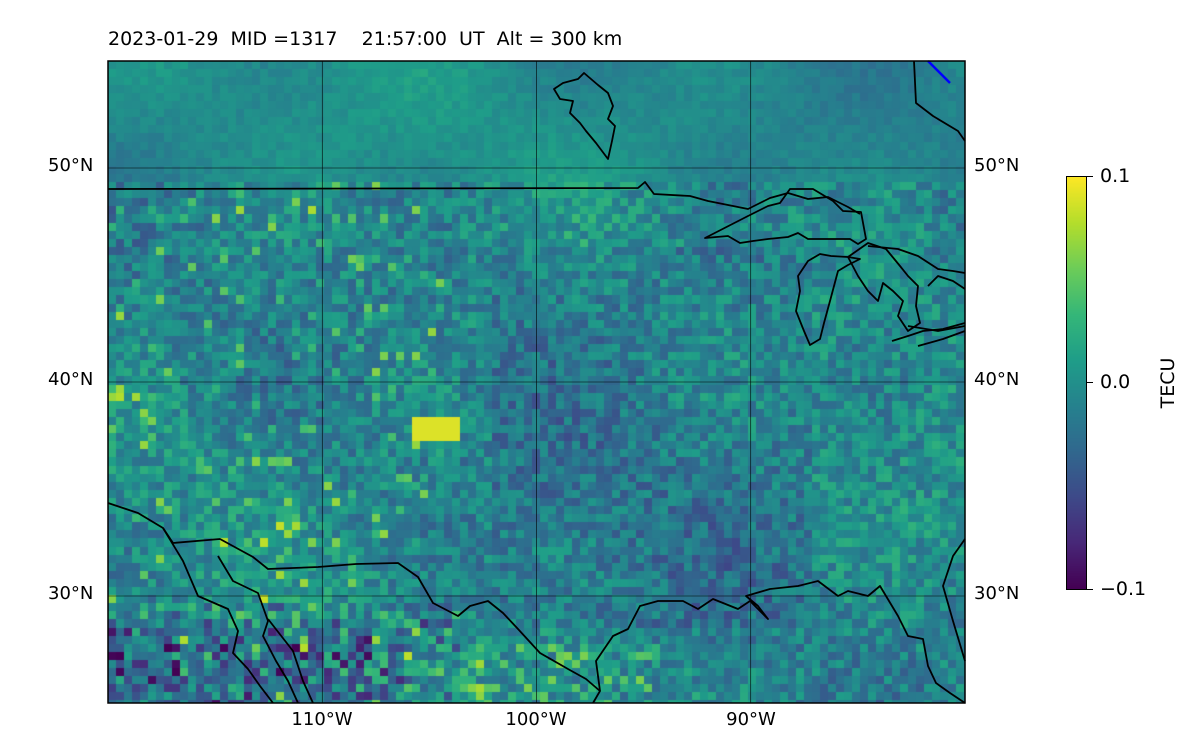 The image size is (1200, 750). I want to click on colorbar-tick-max, so click(1090, 176).